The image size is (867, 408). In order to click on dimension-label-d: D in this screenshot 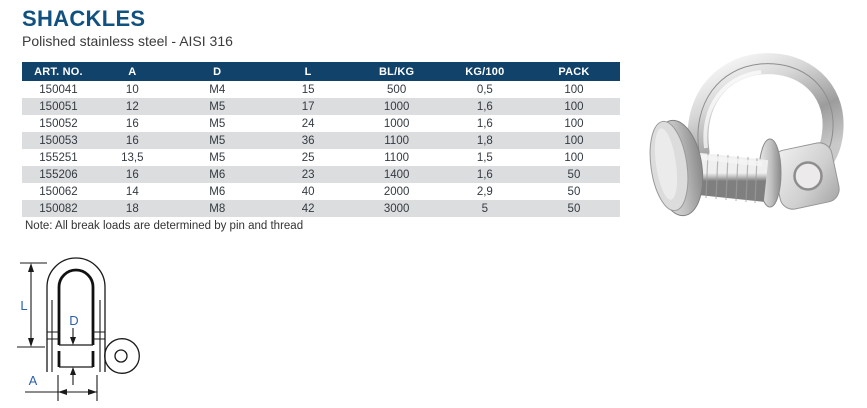, I will do `click(73, 320)`.